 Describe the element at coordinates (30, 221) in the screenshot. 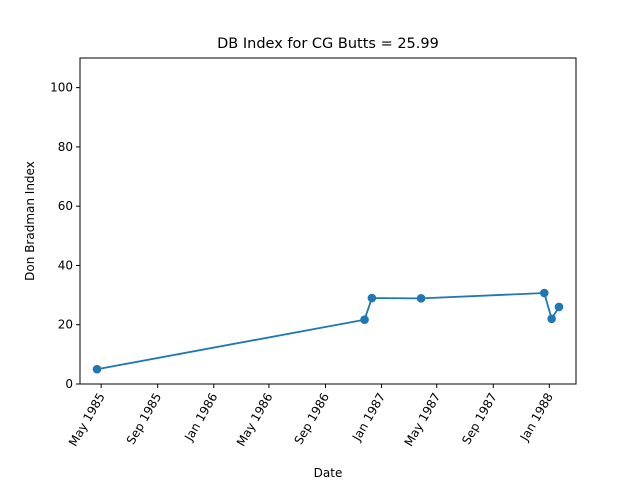

I see `y-axis-label: Don Bradman Index` at that location.